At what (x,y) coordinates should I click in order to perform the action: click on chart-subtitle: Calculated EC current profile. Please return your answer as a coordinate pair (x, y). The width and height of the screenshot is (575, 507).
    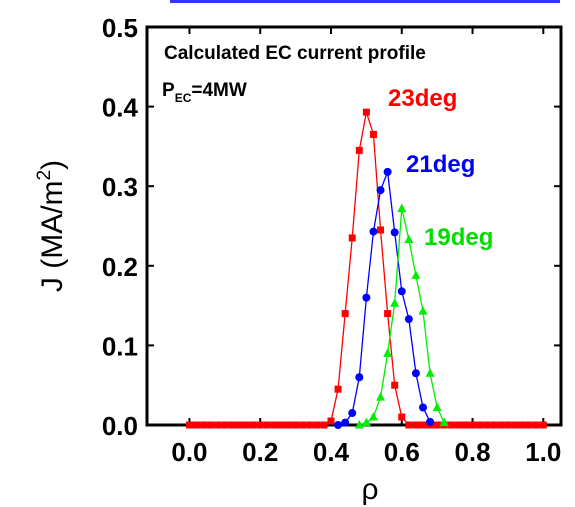
    Looking at the image, I should click on (295, 53).